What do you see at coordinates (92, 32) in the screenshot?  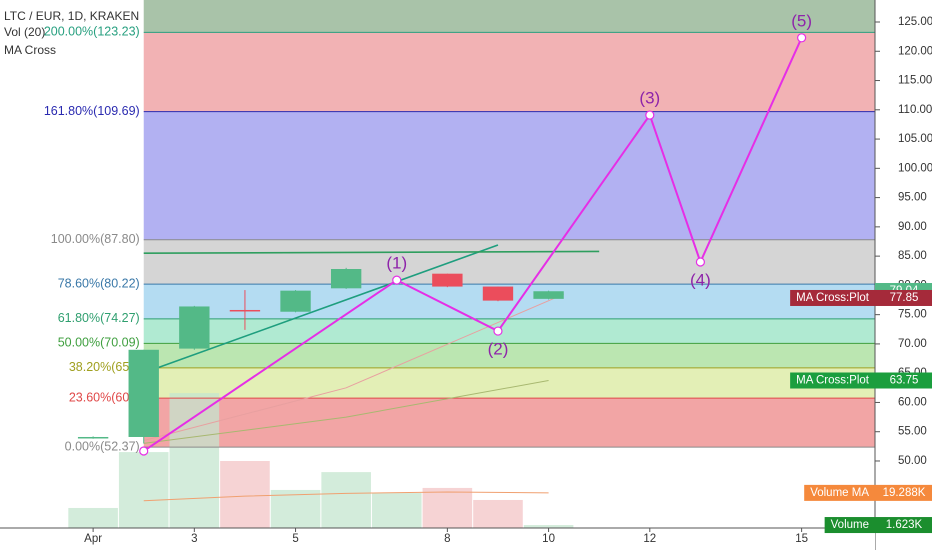 I see `fib-level-label: 200.00%(123.23)` at bounding box center [92, 32].